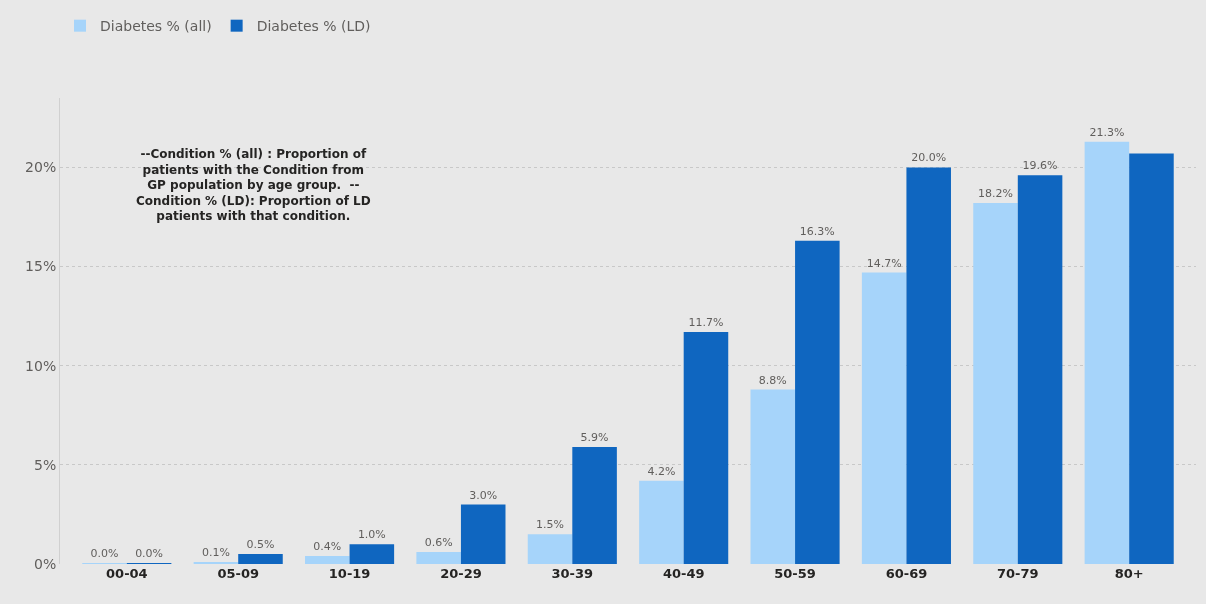 This screenshot has height=604, width=1206. I want to click on y-tick-label: 20%, so click(41, 167).